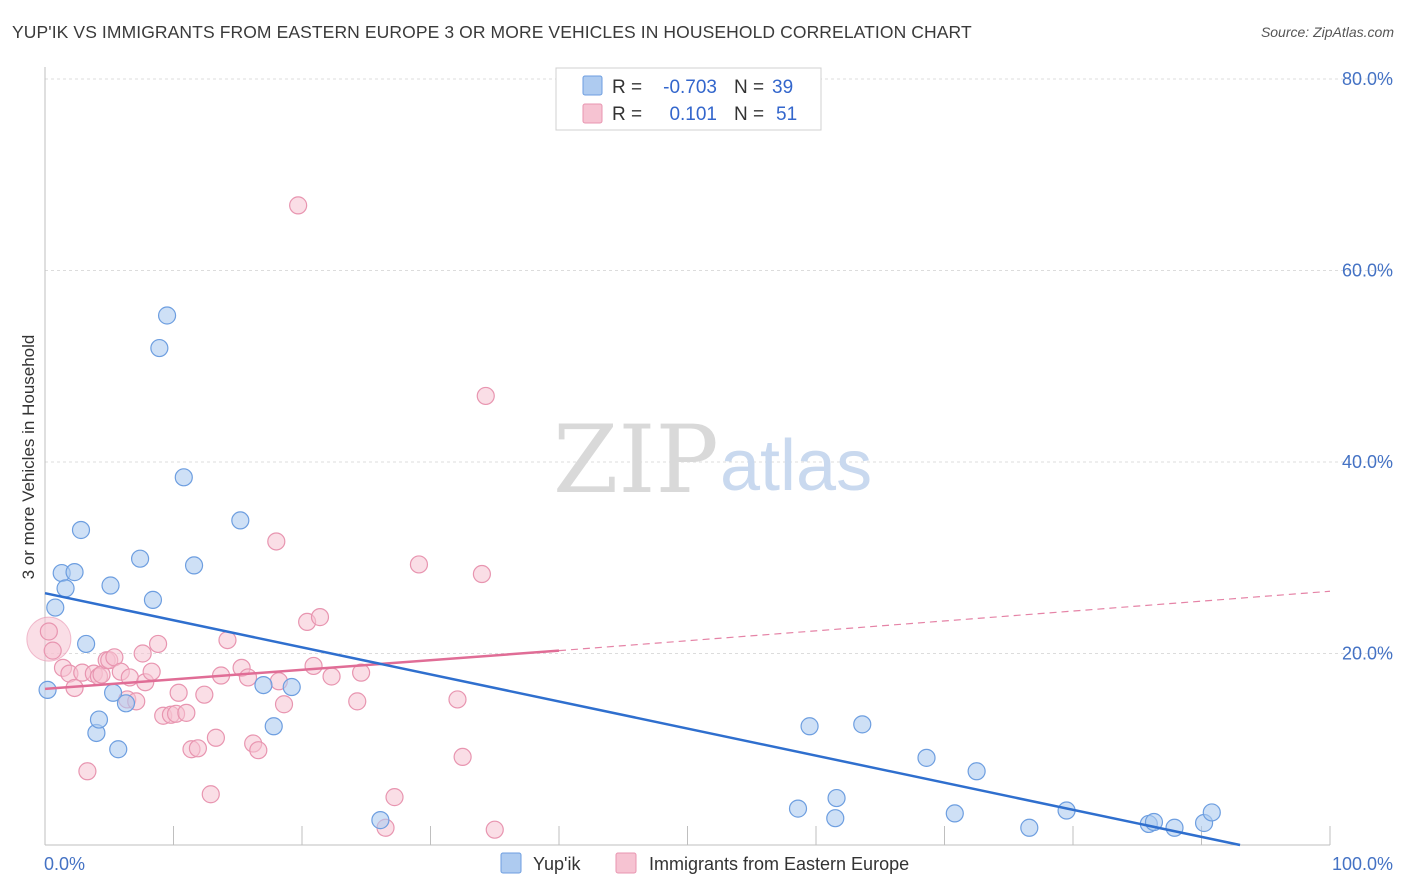 The height and width of the screenshot is (892, 1406). What do you see at coordinates (511, 863) in the screenshot?
I see `series-legend-swatch-yupik` at bounding box center [511, 863].